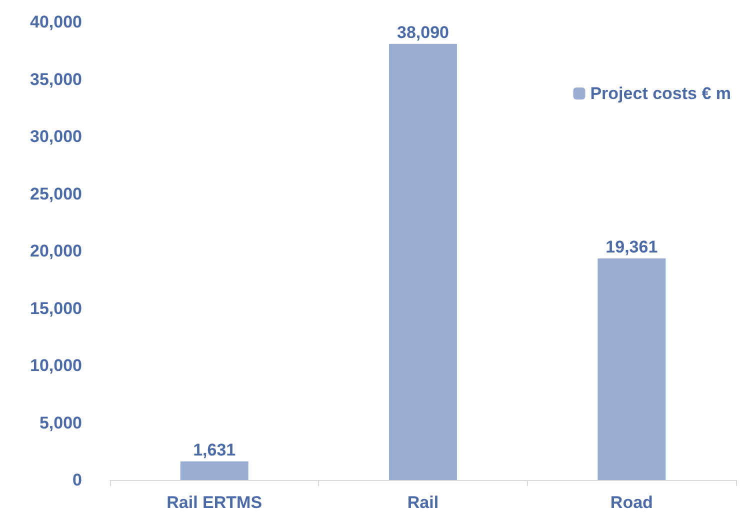  What do you see at coordinates (56, 308) in the screenshot?
I see `y-tick-label: 15,000` at bounding box center [56, 308].